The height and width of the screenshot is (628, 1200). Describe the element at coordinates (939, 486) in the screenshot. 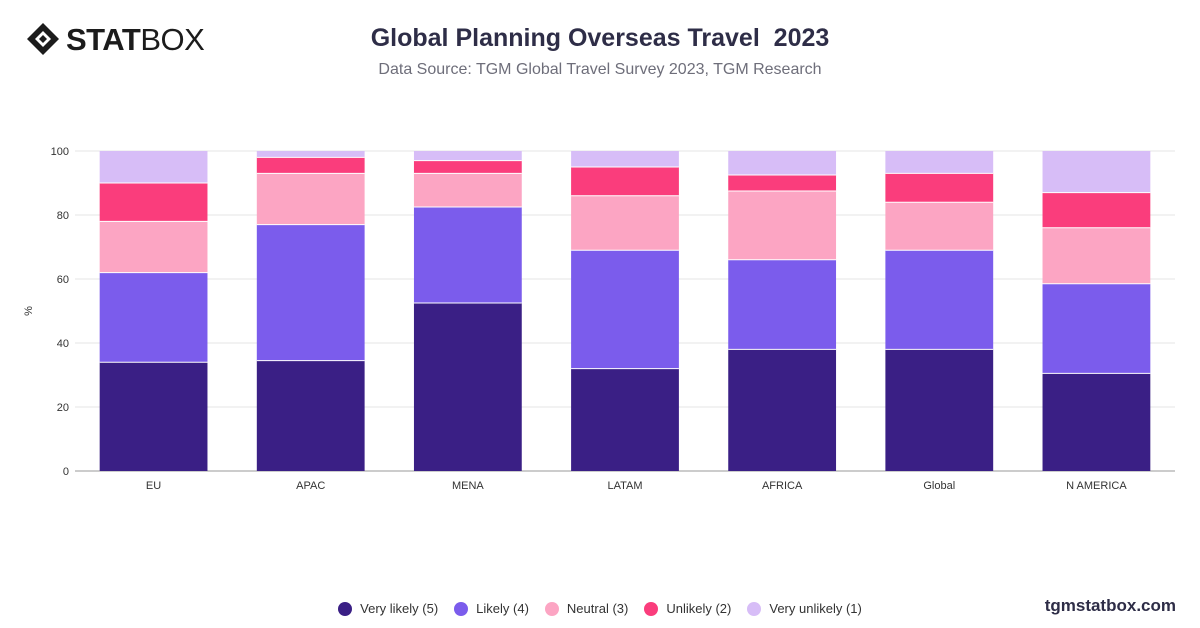

I see `x-tick-label: Global` at that location.